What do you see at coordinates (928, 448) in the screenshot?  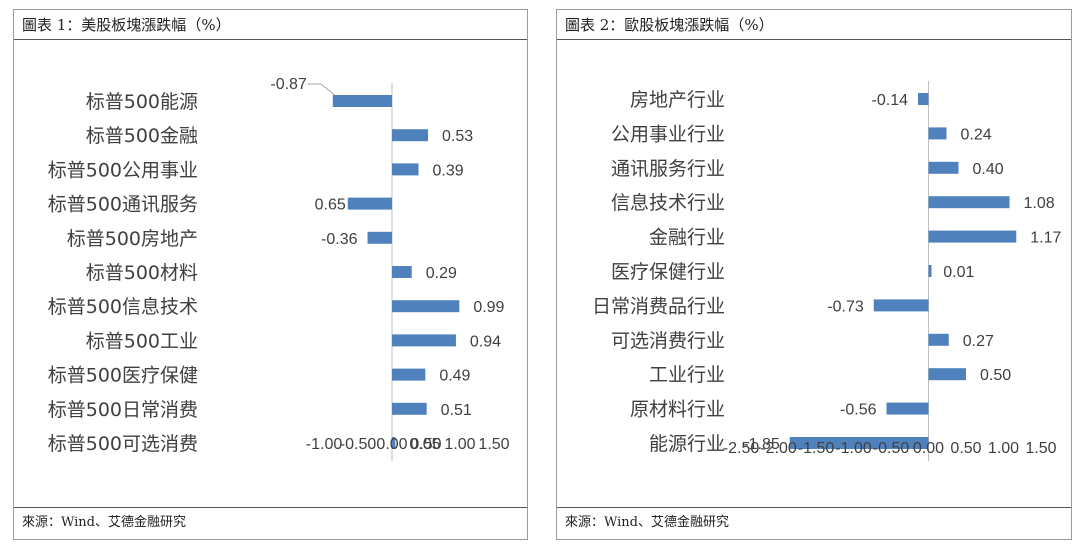 I see `eu-x-tick-label: 0.00` at bounding box center [928, 448].